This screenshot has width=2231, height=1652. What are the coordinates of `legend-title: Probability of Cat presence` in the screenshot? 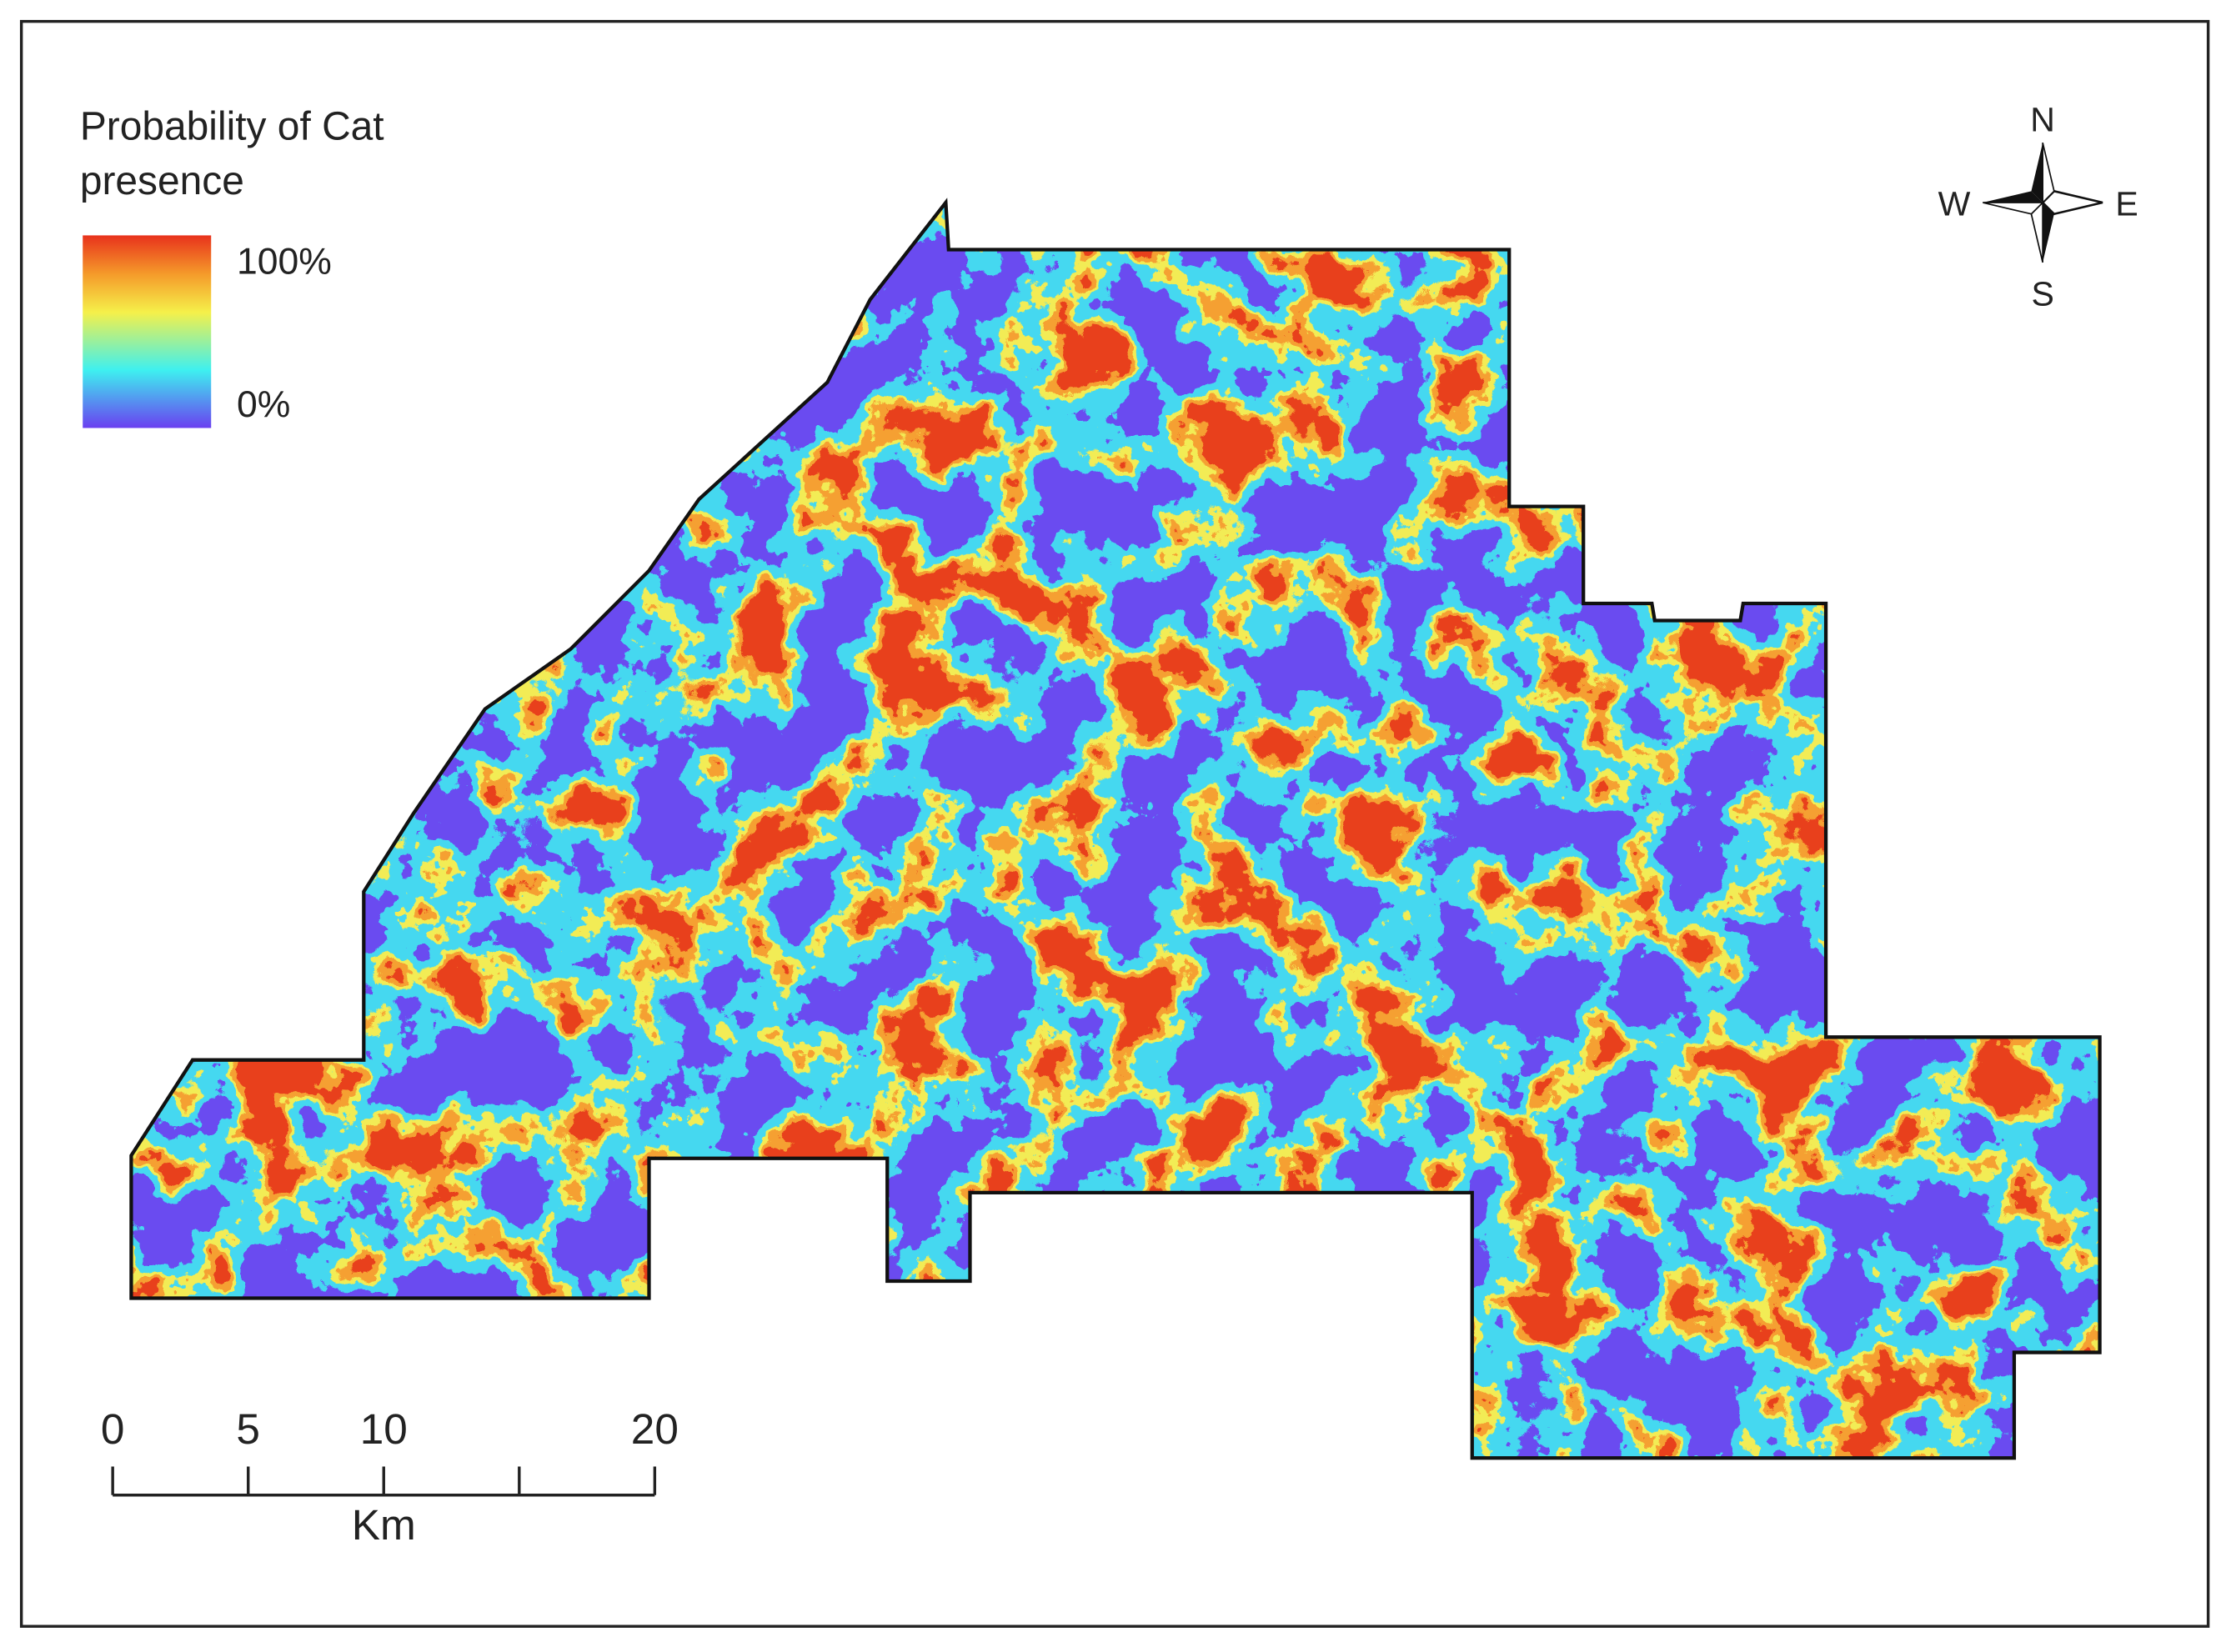 It's located at (231, 153).